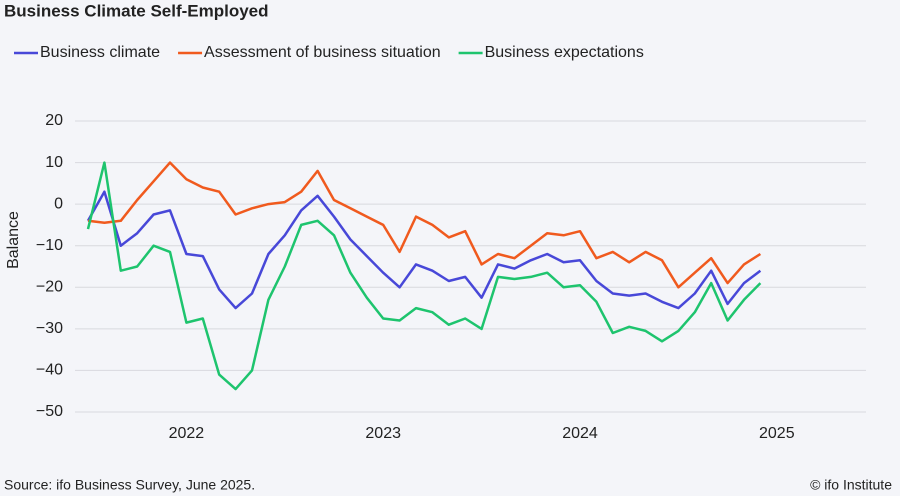 This screenshot has width=900, height=496. Describe the element at coordinates (100, 52) in the screenshot. I see `legend-label: Business climate` at that location.